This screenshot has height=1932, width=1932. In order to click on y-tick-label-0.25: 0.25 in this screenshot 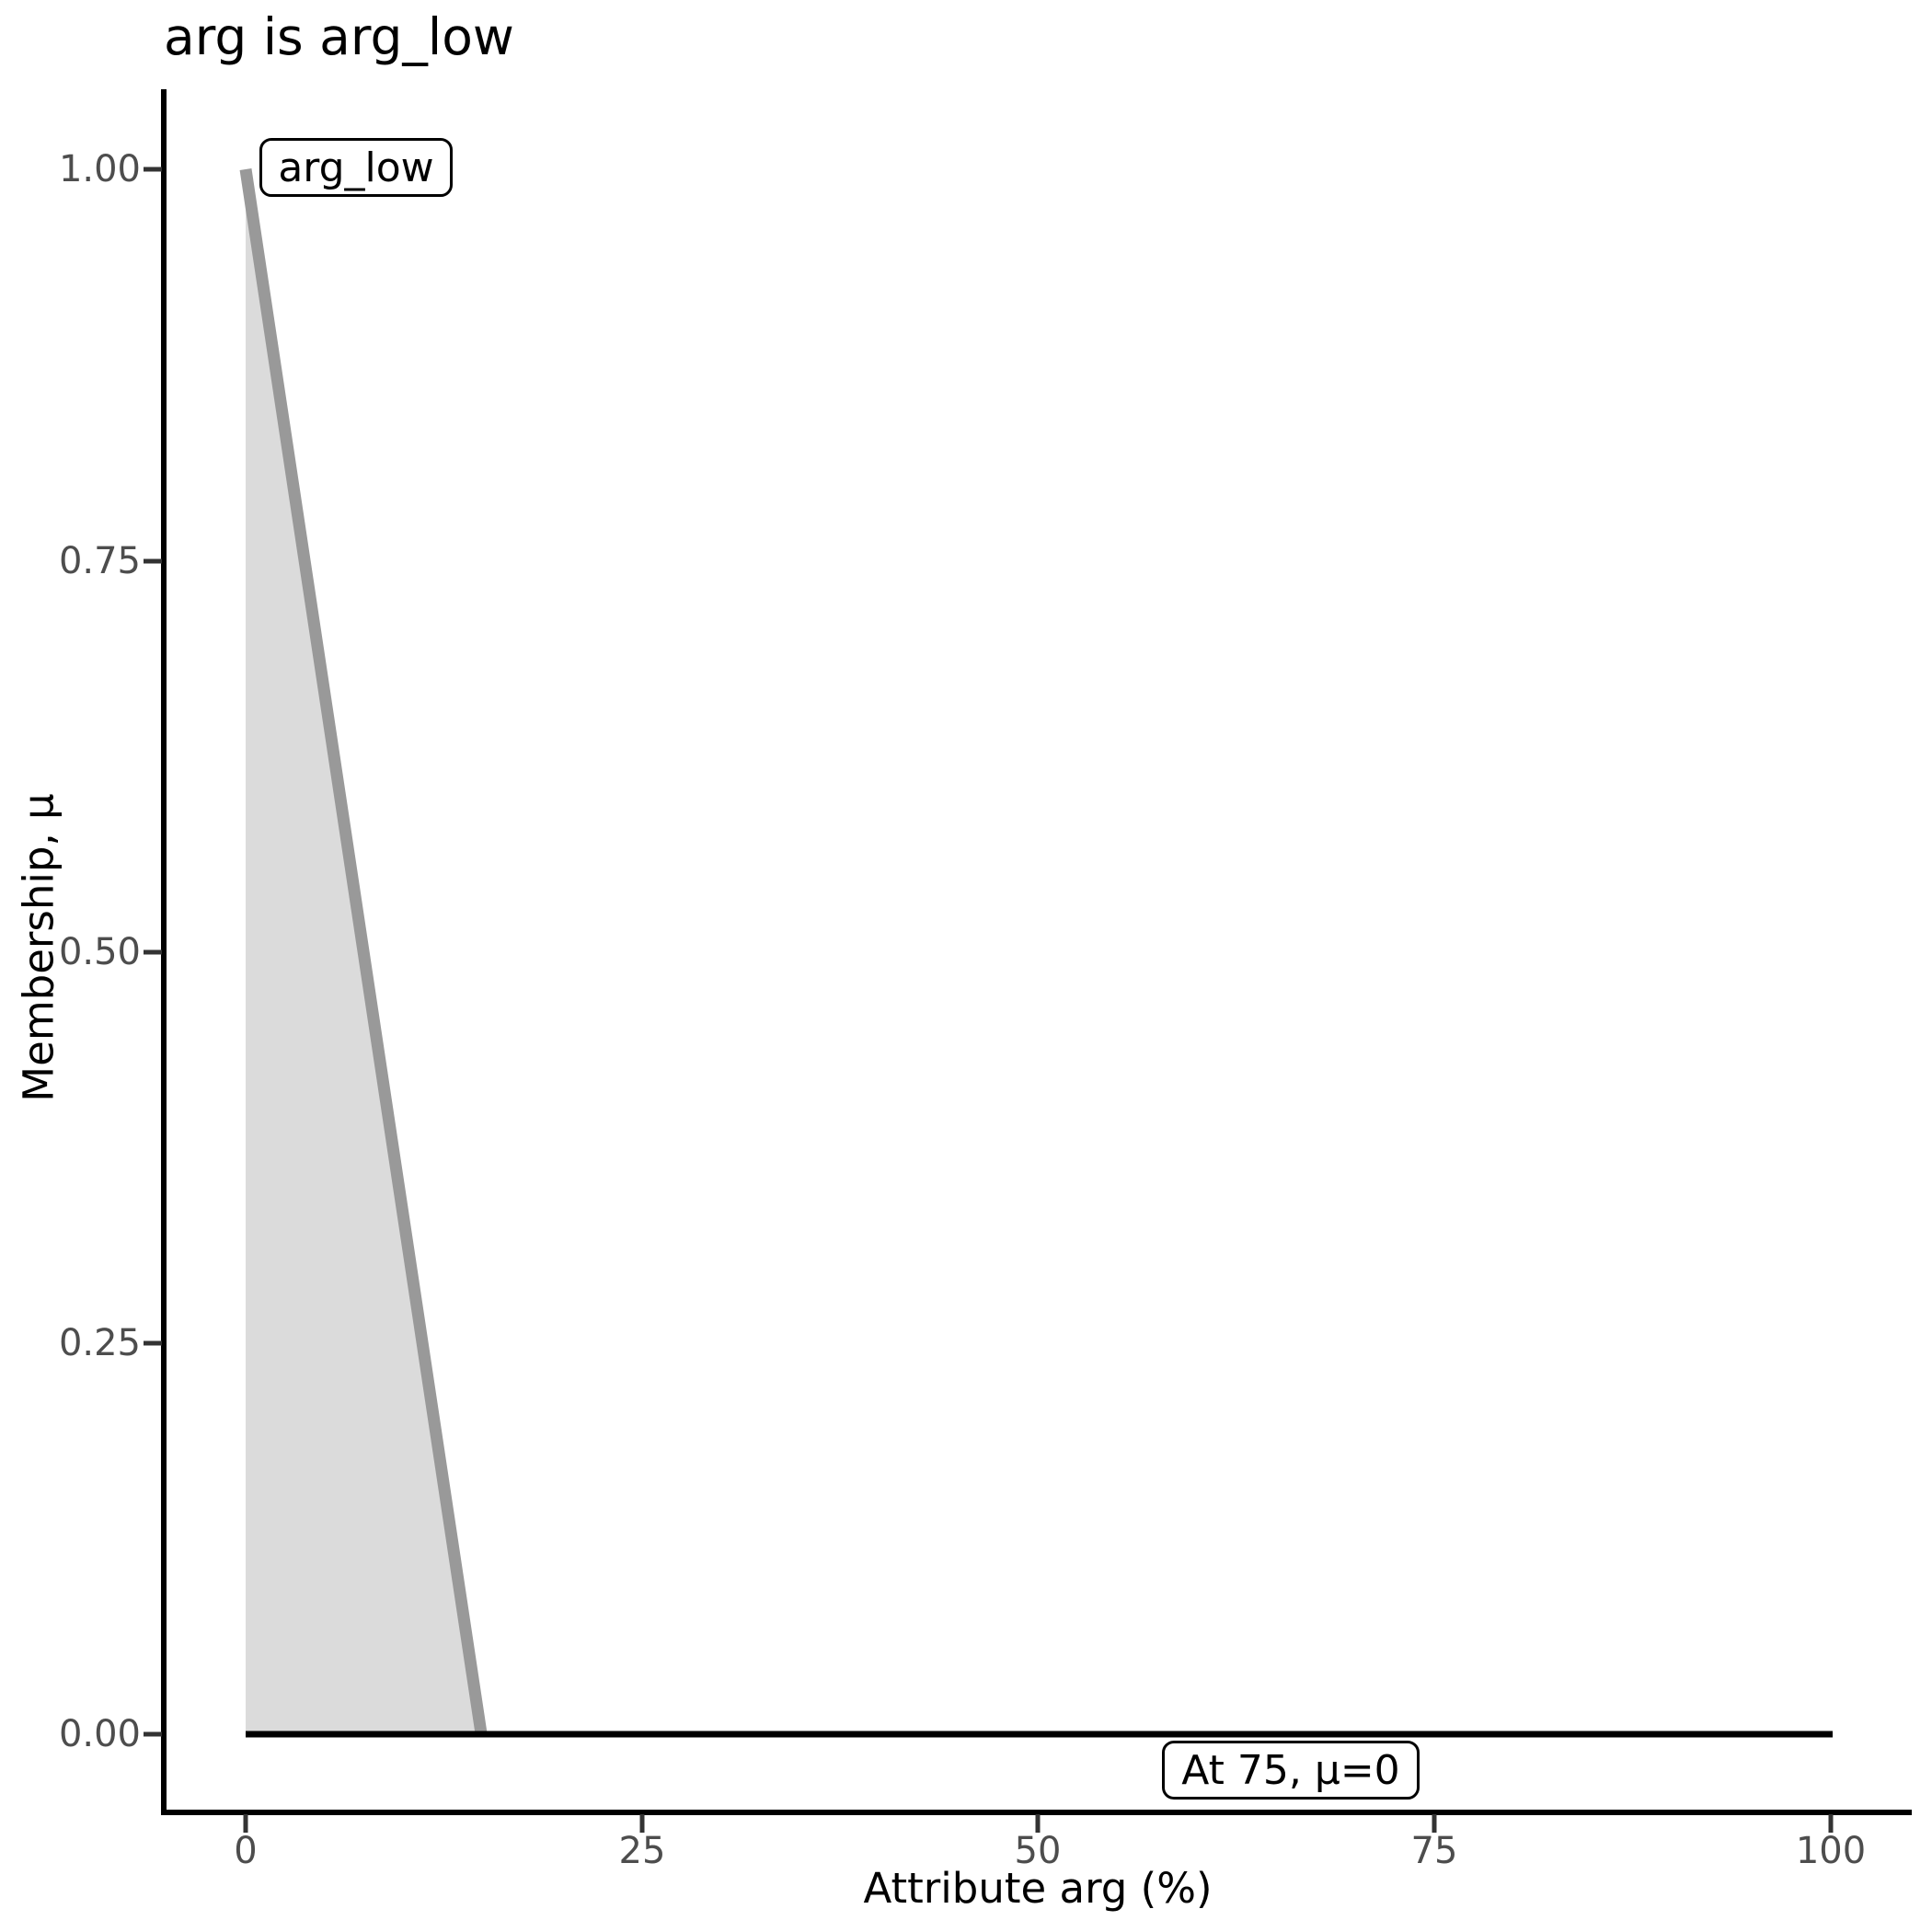, I will do `click(99, 1343)`.